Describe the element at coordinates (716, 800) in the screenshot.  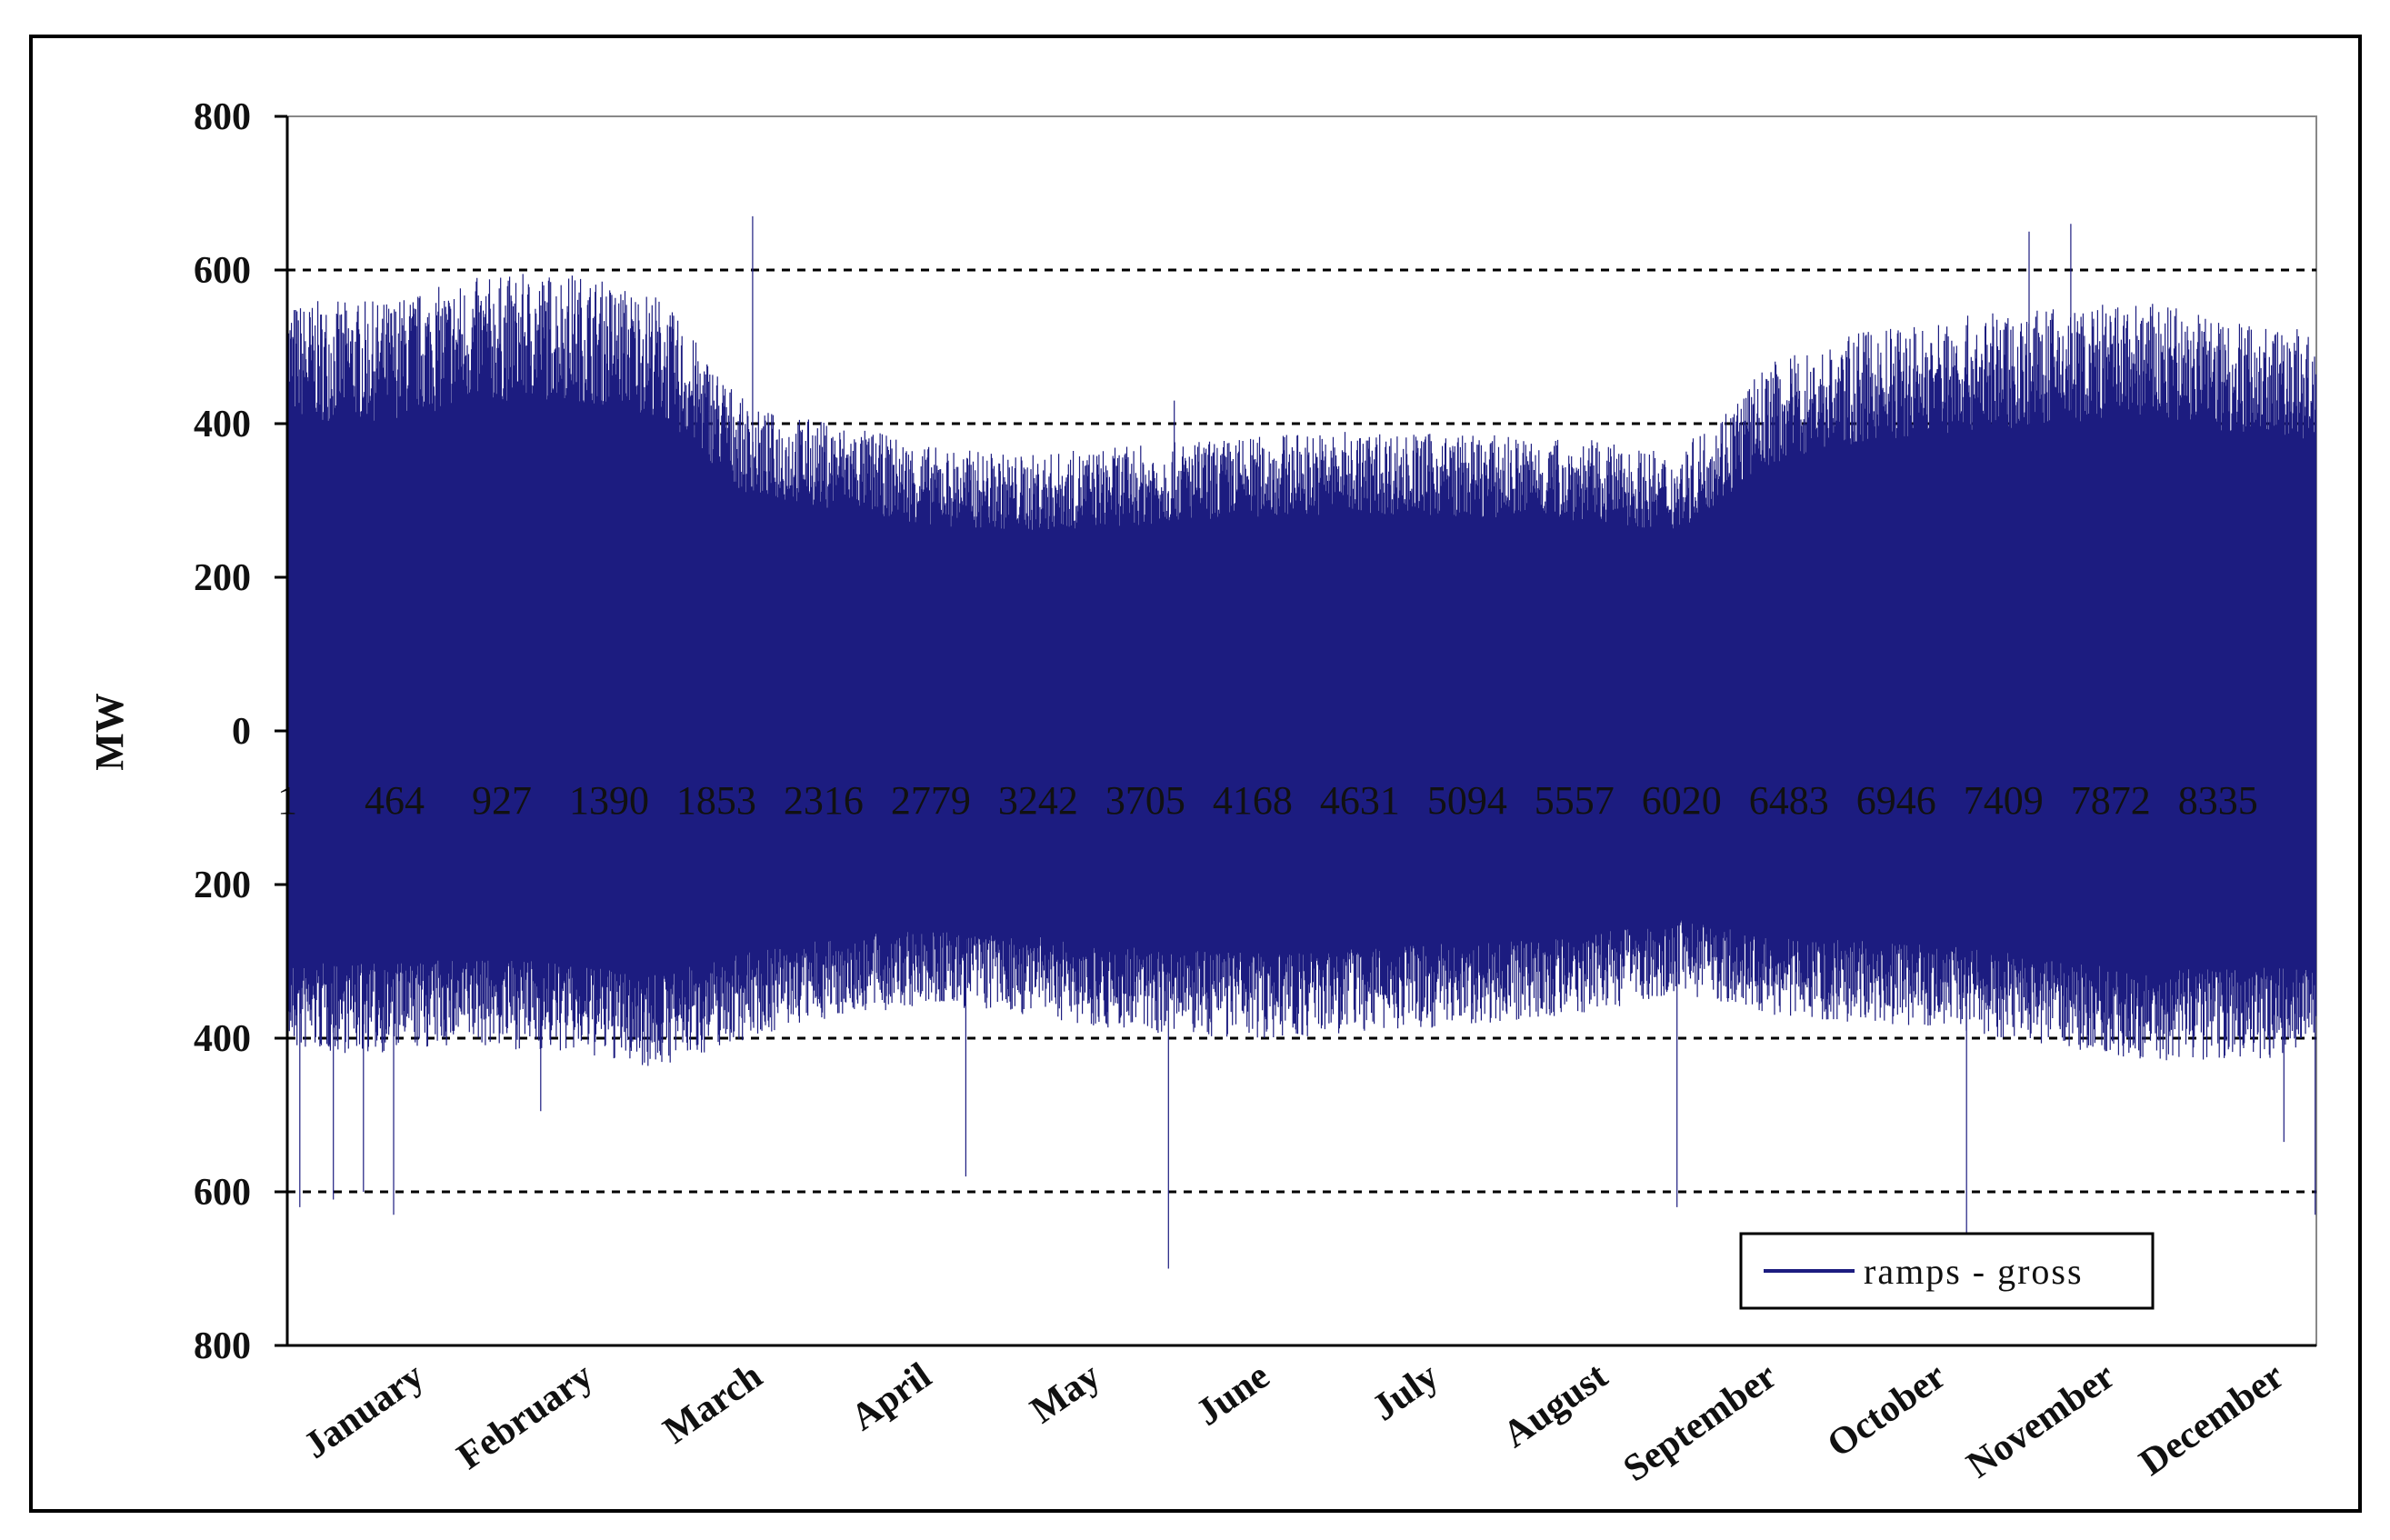
I see `x-hour-label: 1853` at that location.